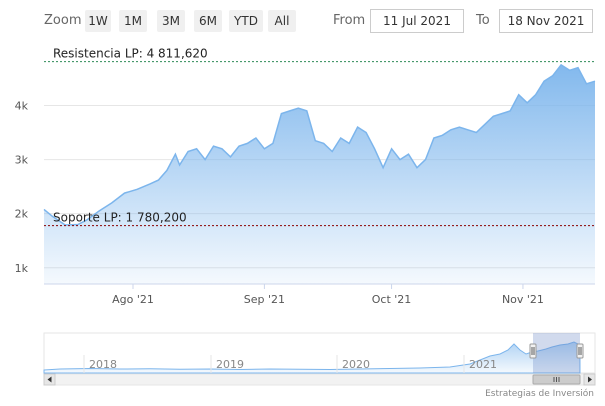 This screenshot has width=605, height=406. Describe the element at coordinates (130, 54) in the screenshot. I see `resistance-label: Resistencia LP: 4 811,620` at that location.